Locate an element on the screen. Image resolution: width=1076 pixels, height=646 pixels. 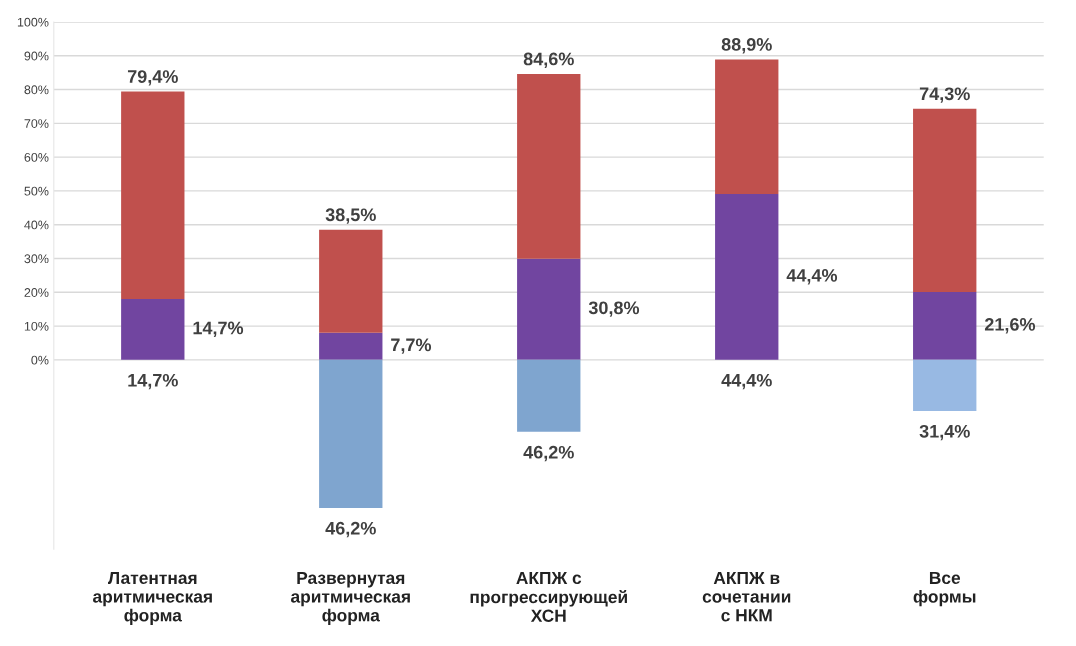
annotation: 79,4% is located at coordinates (152, 78).